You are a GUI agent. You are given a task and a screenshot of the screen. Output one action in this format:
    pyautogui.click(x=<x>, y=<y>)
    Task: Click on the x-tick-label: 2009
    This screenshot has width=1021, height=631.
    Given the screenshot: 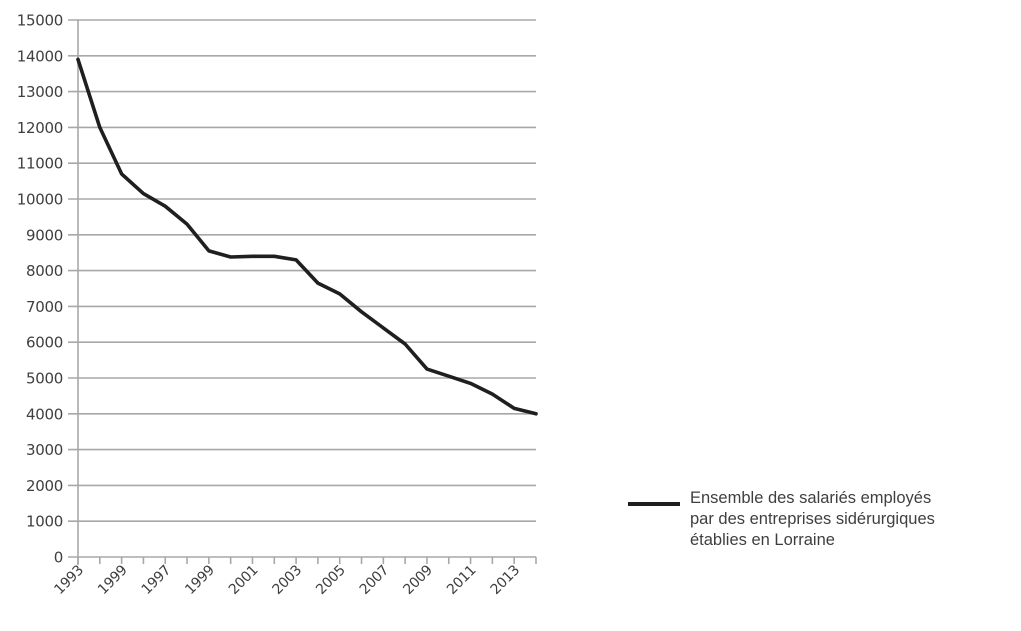 What is the action you would take?
    pyautogui.click(x=417, y=580)
    